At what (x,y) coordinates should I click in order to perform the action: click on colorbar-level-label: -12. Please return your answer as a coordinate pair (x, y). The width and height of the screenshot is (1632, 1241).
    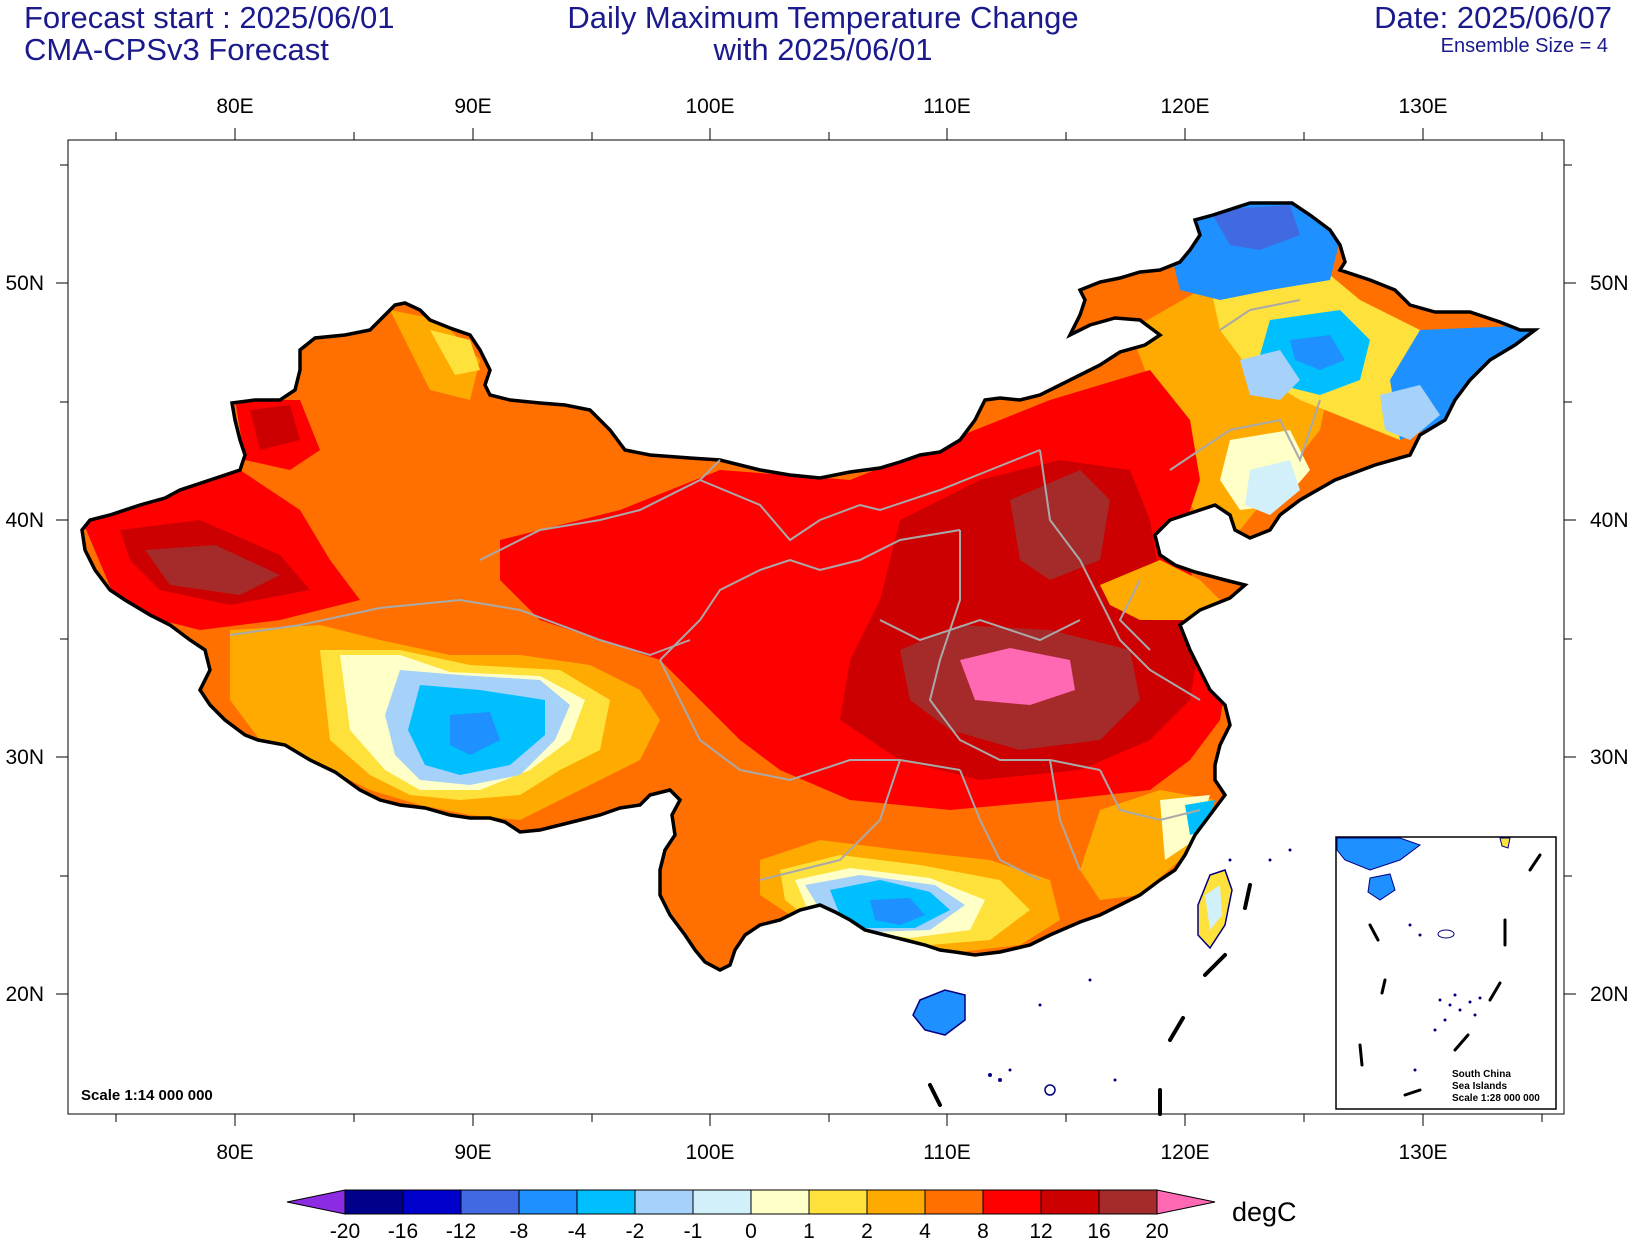
    Looking at the image, I should click on (461, 1230).